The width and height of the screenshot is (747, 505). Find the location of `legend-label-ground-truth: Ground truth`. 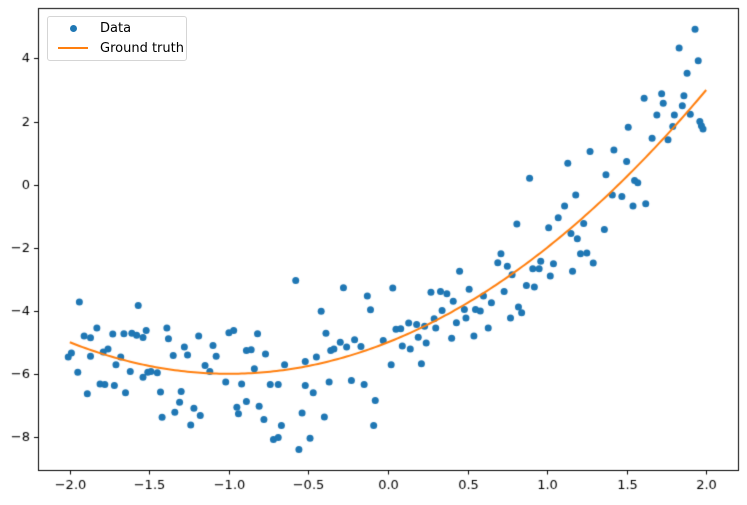

legend-label-ground-truth: Ground truth is located at coordinates (142, 48).